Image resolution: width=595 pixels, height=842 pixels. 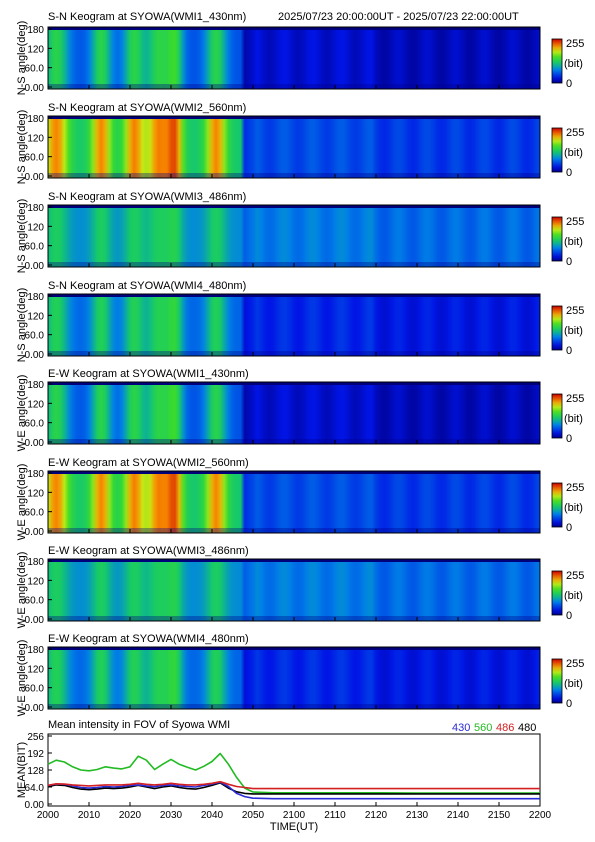 I want to click on mean-panel-title: Mean intensity in FOV of Syowa WMI, so click(x=139, y=725).